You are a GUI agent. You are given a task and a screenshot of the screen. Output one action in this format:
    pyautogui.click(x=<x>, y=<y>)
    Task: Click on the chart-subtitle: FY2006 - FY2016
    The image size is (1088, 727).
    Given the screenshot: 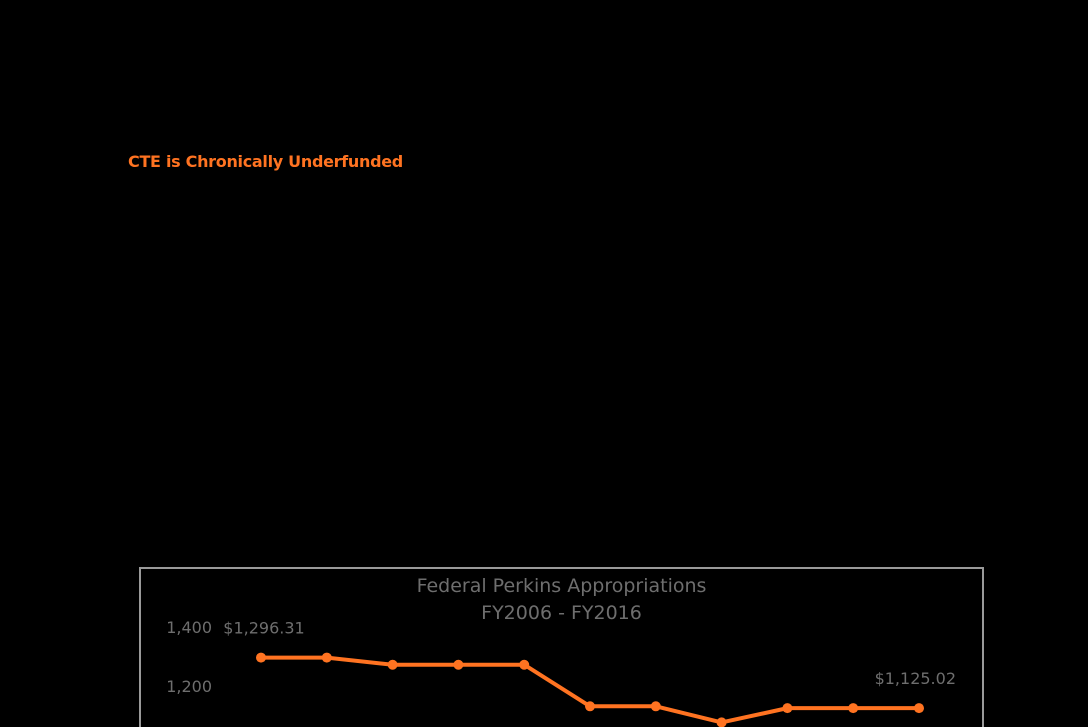 What is the action you would take?
    pyautogui.click(x=561, y=613)
    